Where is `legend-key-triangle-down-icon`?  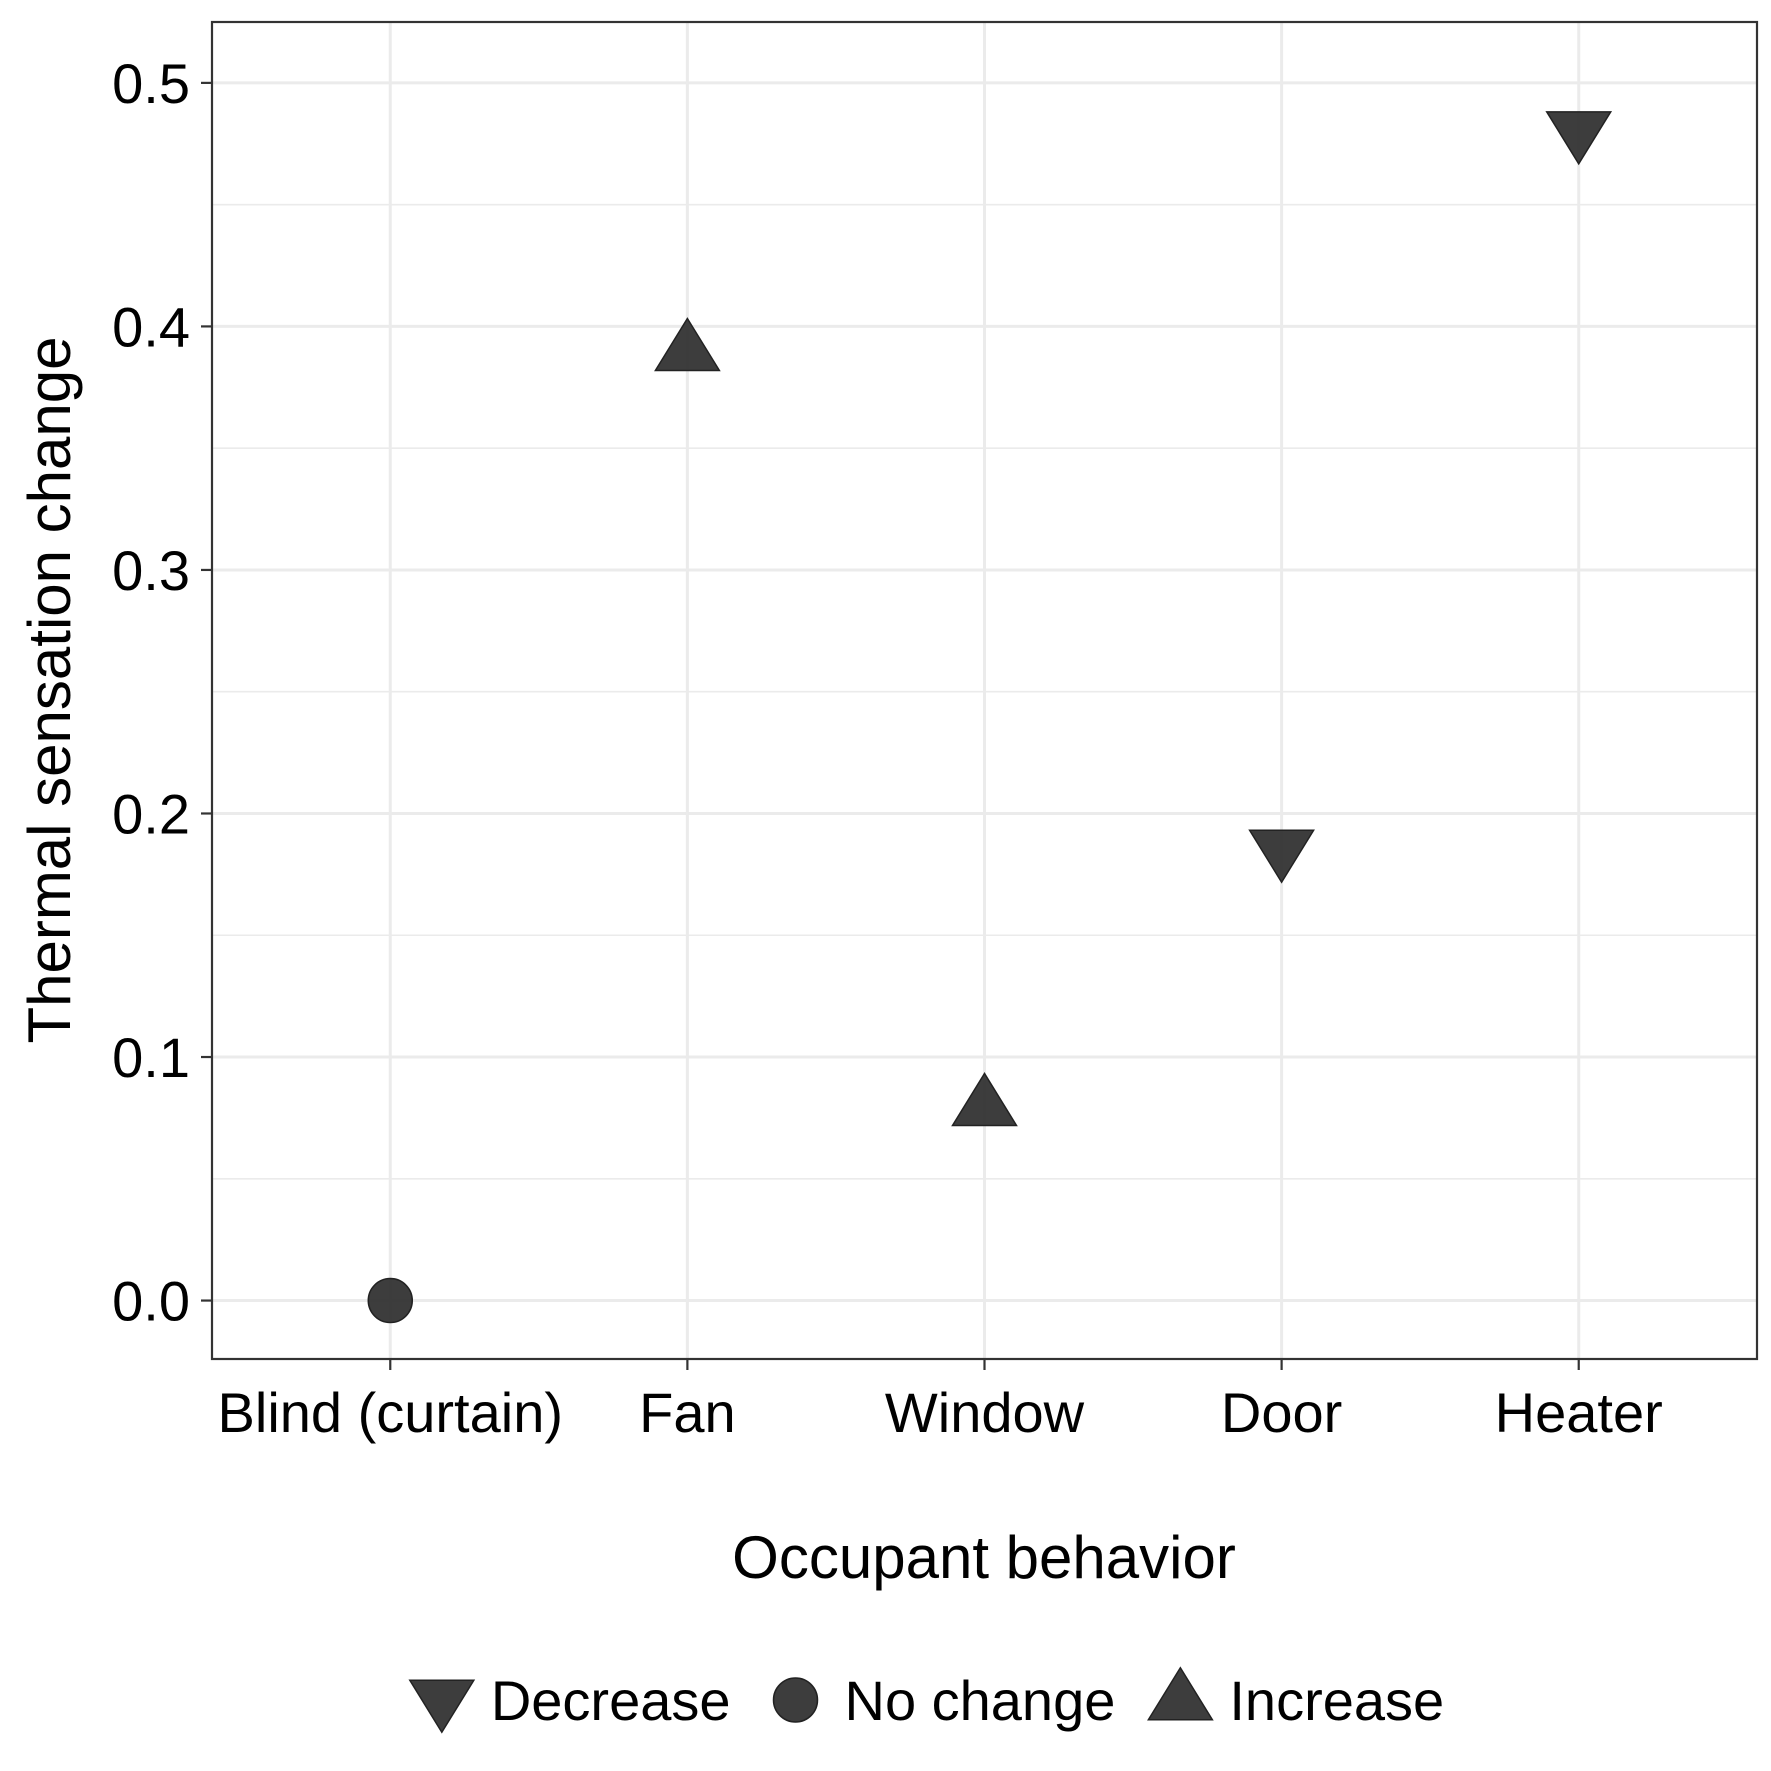 legend-key-triangle-down-icon is located at coordinates (442, 1706).